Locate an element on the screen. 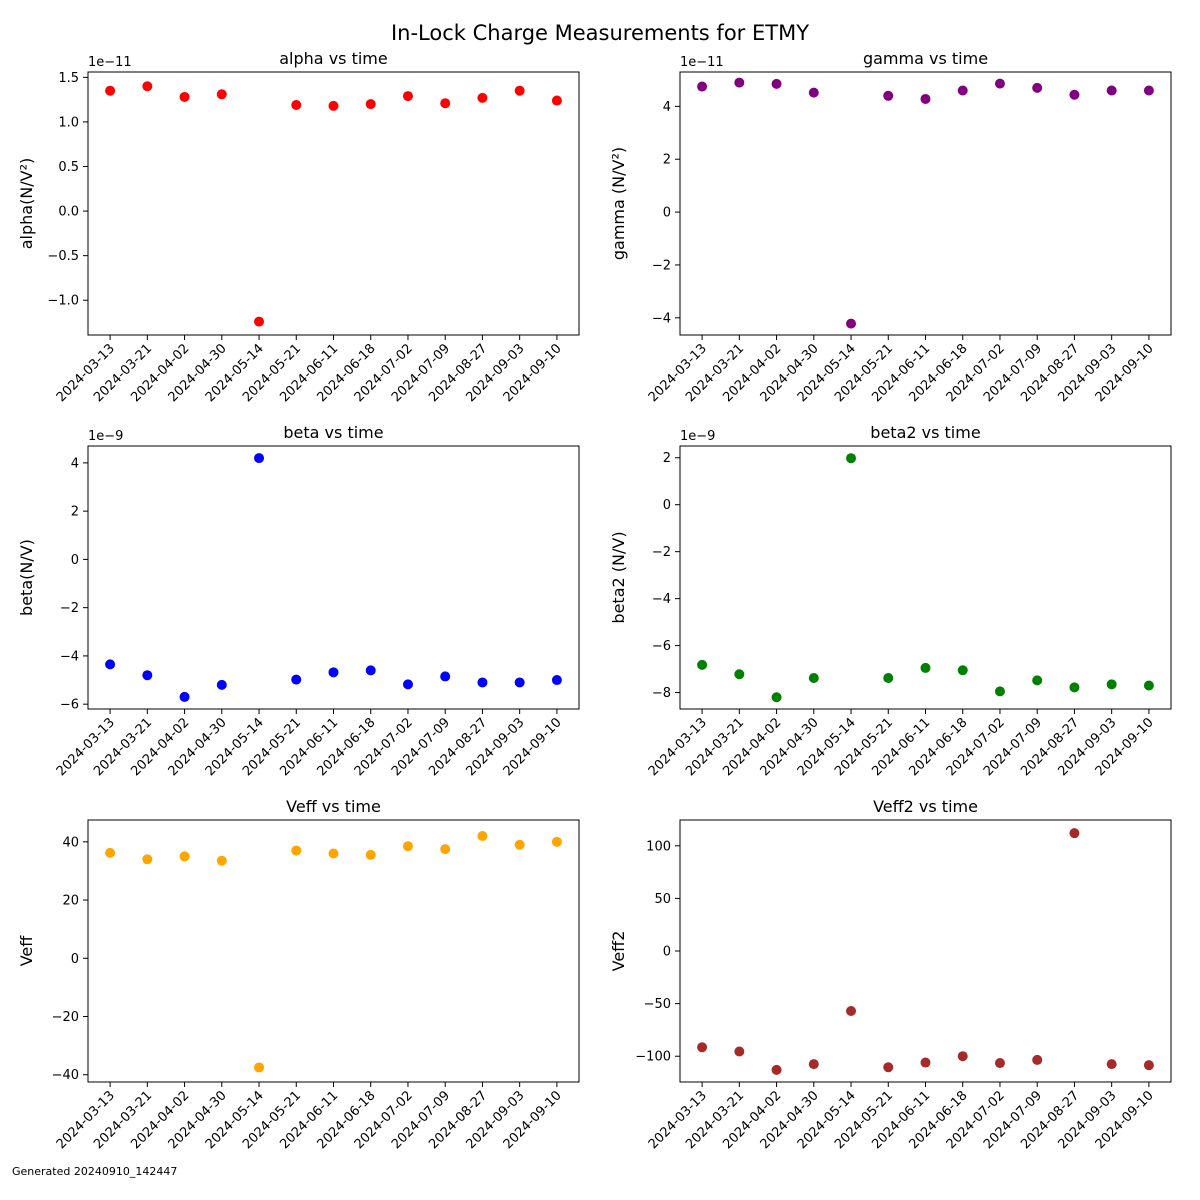  y-tick-label: −50 is located at coordinates (657, 1004).